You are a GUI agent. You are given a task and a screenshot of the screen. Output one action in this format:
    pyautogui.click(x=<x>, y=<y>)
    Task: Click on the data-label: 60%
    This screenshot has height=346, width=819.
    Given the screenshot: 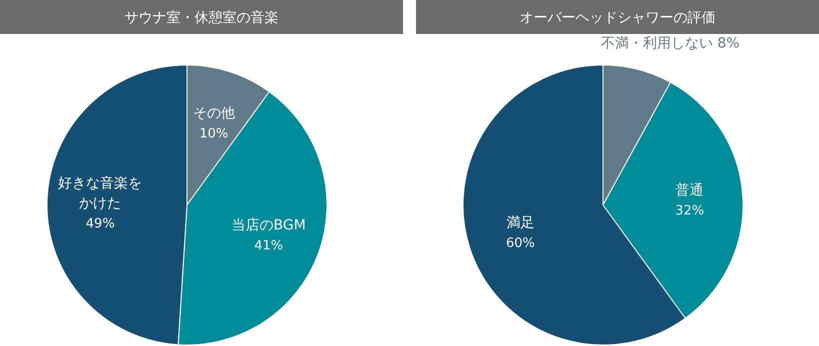 What is the action you would take?
    pyautogui.click(x=520, y=243)
    